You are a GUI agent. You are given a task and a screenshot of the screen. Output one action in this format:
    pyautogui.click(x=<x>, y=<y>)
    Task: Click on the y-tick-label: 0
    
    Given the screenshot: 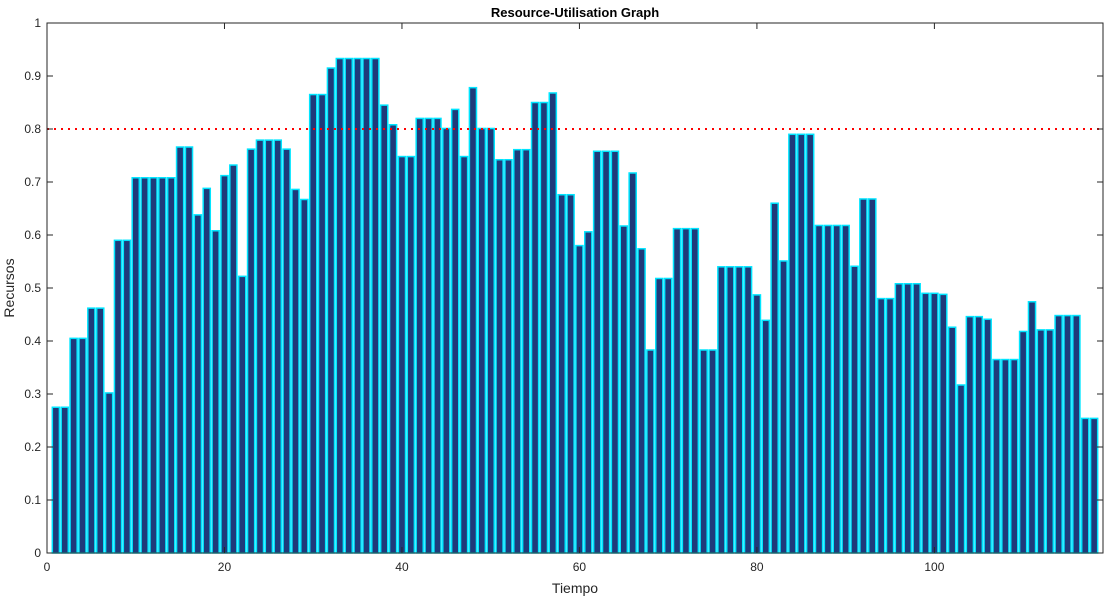 What is the action you would take?
    pyautogui.click(x=37, y=553)
    